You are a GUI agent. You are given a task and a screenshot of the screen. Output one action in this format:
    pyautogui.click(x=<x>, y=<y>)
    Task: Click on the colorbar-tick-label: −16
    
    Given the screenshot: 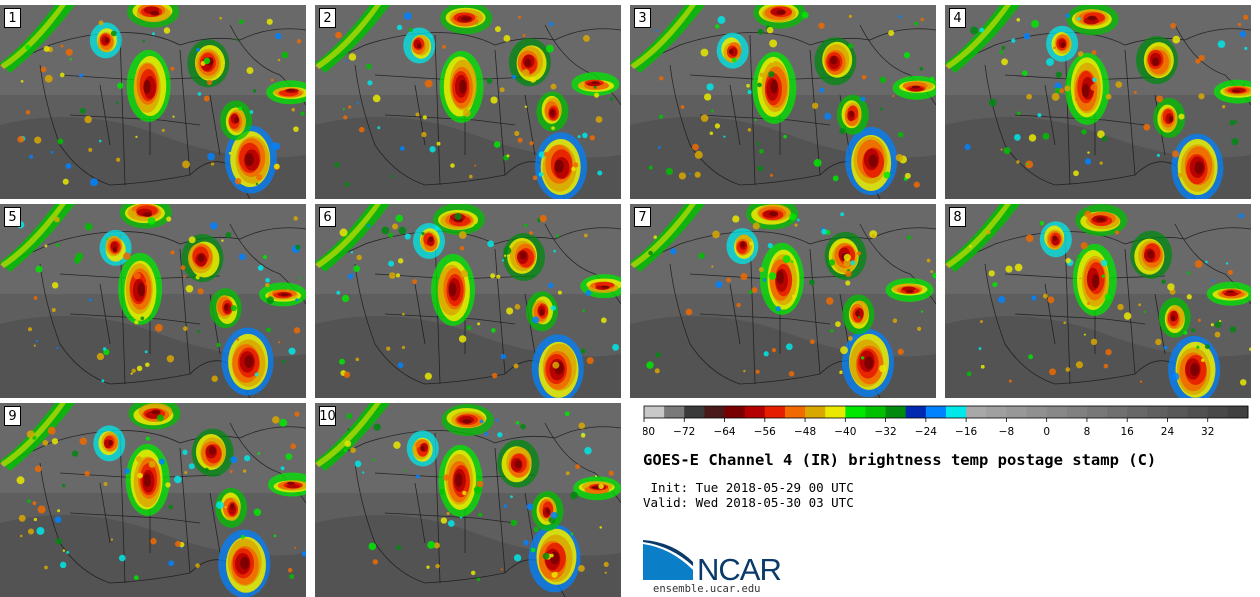 What is the action you would take?
    pyautogui.click(x=966, y=432)
    